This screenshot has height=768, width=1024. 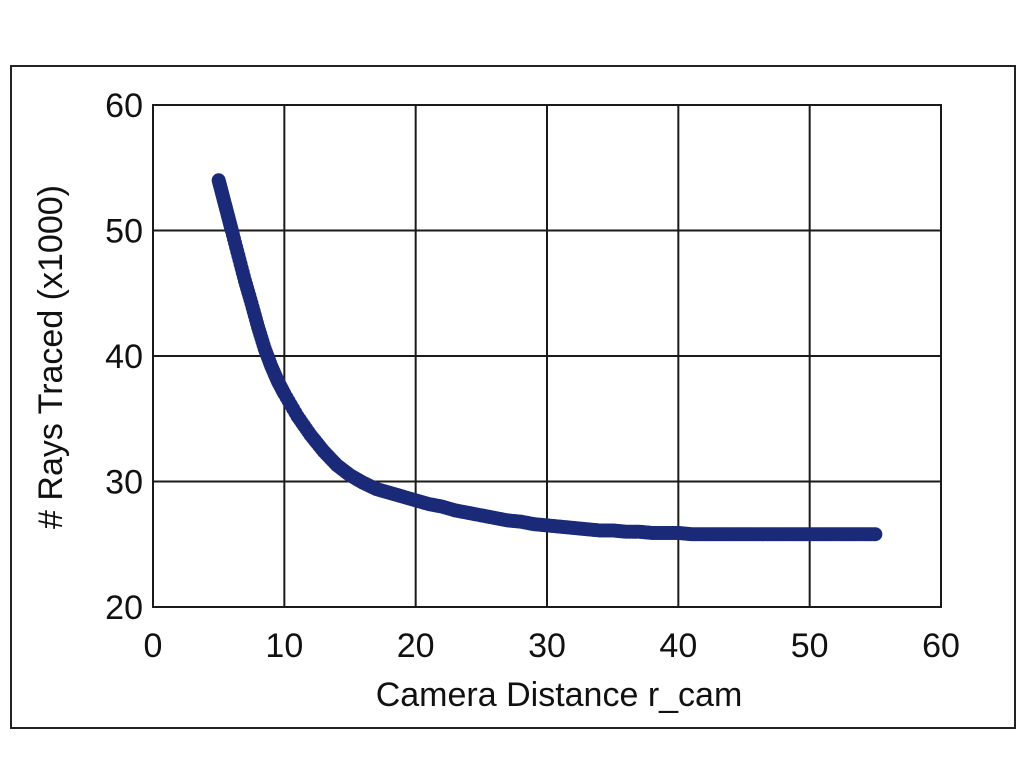 What do you see at coordinates (284, 646) in the screenshot?
I see `x-tick-label: 10` at bounding box center [284, 646].